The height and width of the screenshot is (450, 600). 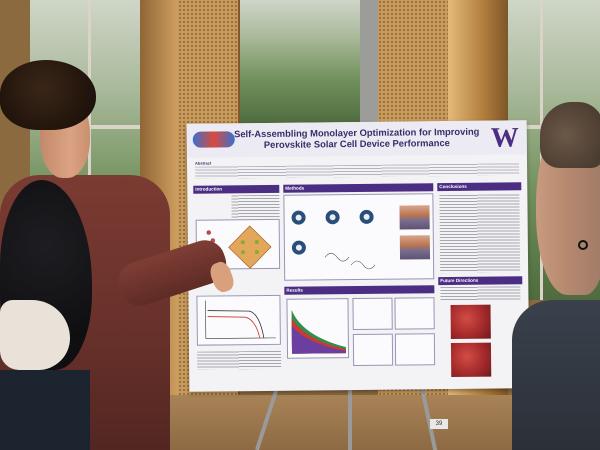 What do you see at coordinates (236, 189) in the screenshot?
I see `introduction-heading: Introduction` at bounding box center [236, 189].